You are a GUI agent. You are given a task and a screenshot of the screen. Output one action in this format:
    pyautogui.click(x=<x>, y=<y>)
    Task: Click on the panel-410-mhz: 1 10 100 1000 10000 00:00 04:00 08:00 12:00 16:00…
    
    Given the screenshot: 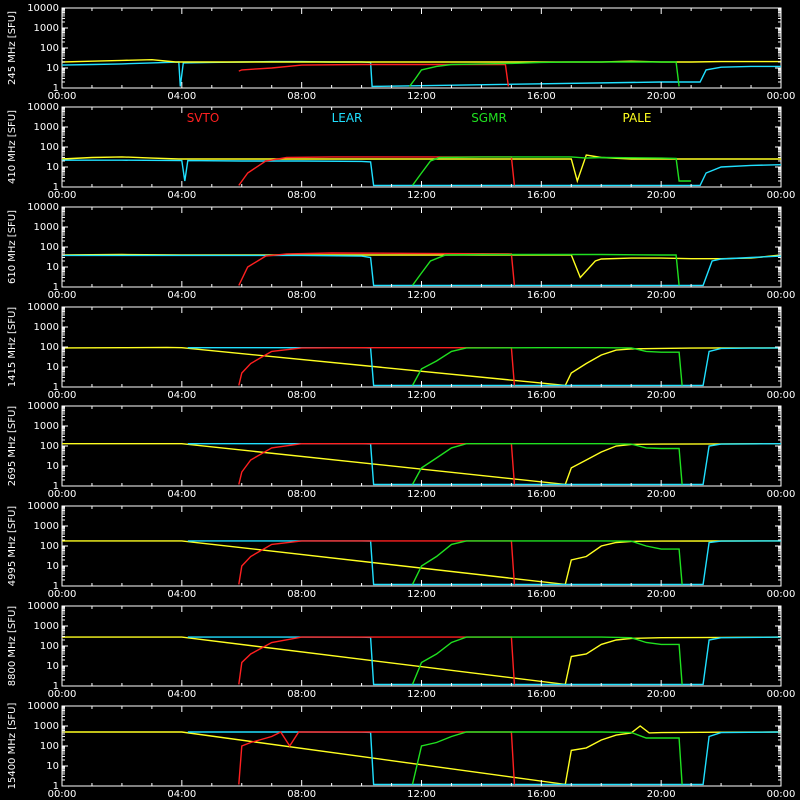 What is the action you would take?
    pyautogui.click(x=401, y=151)
    